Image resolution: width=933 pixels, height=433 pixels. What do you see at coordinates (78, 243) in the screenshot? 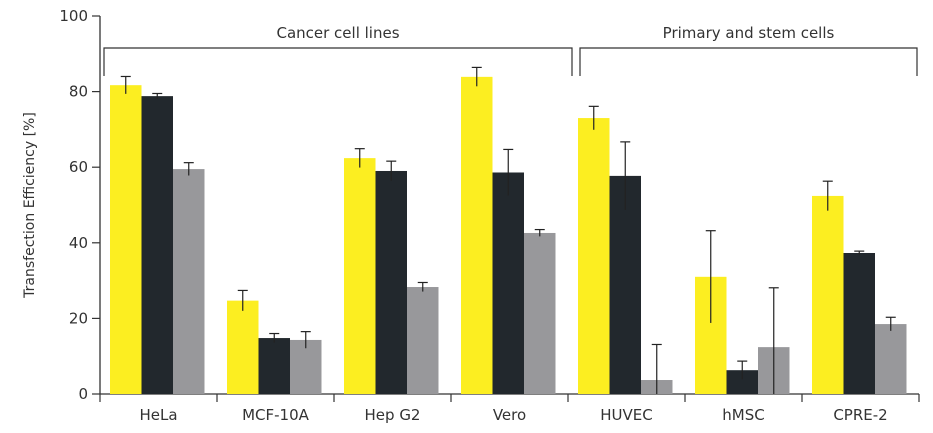
I see `y-tick-label: 40` at bounding box center [78, 243].